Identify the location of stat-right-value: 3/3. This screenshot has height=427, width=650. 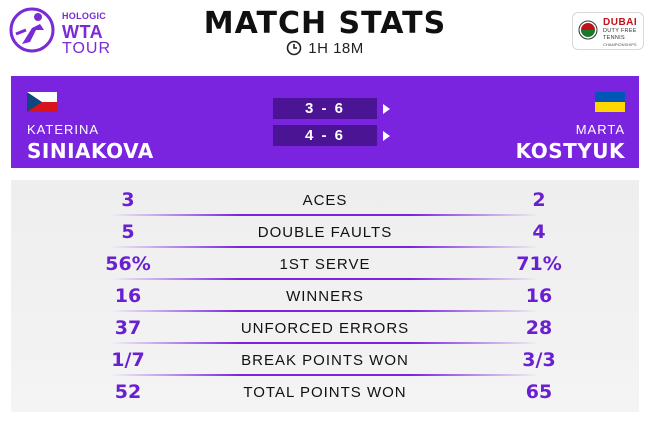
(539, 360).